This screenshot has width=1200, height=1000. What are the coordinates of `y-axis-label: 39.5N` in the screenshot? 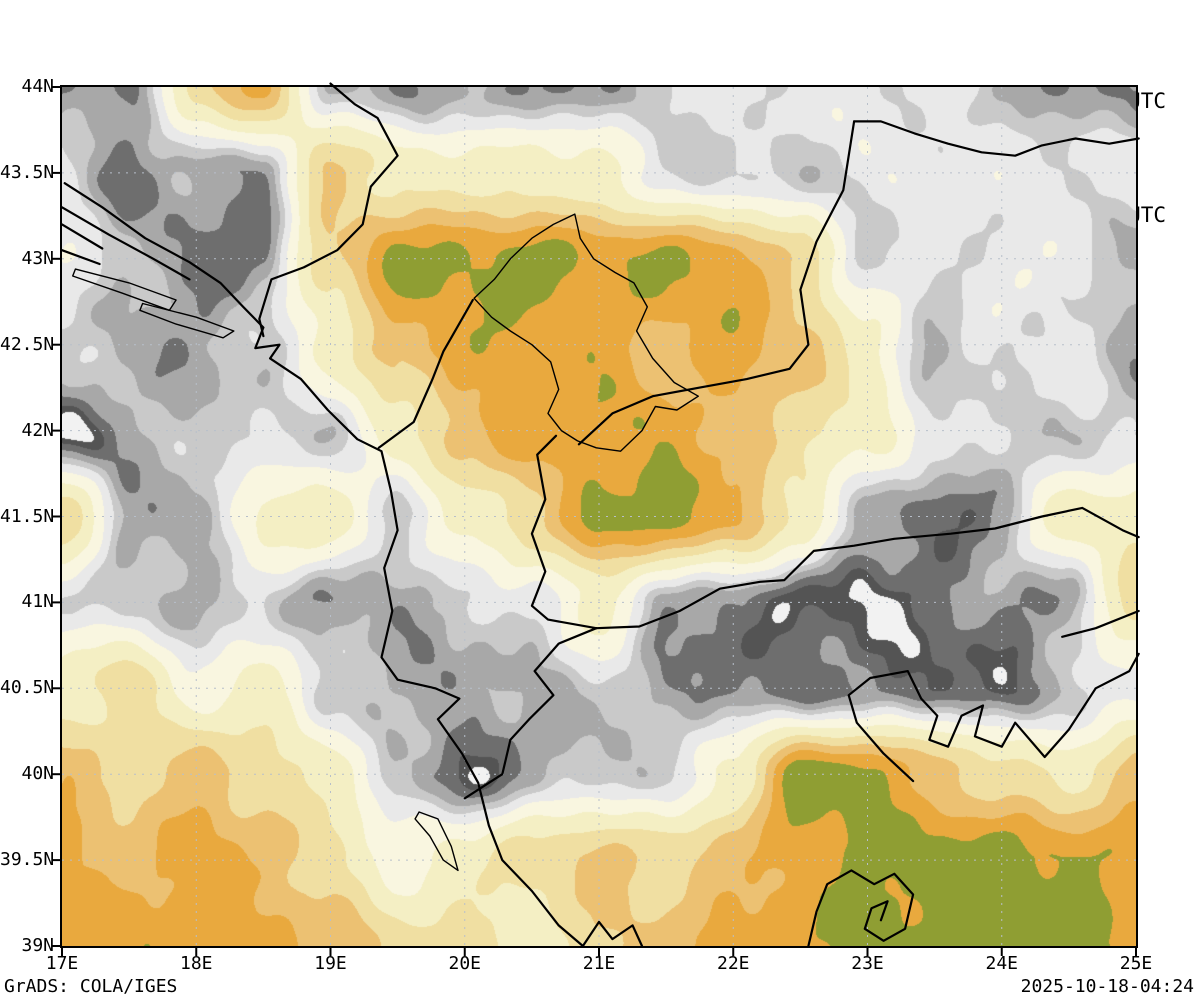 It's located at (27, 860).